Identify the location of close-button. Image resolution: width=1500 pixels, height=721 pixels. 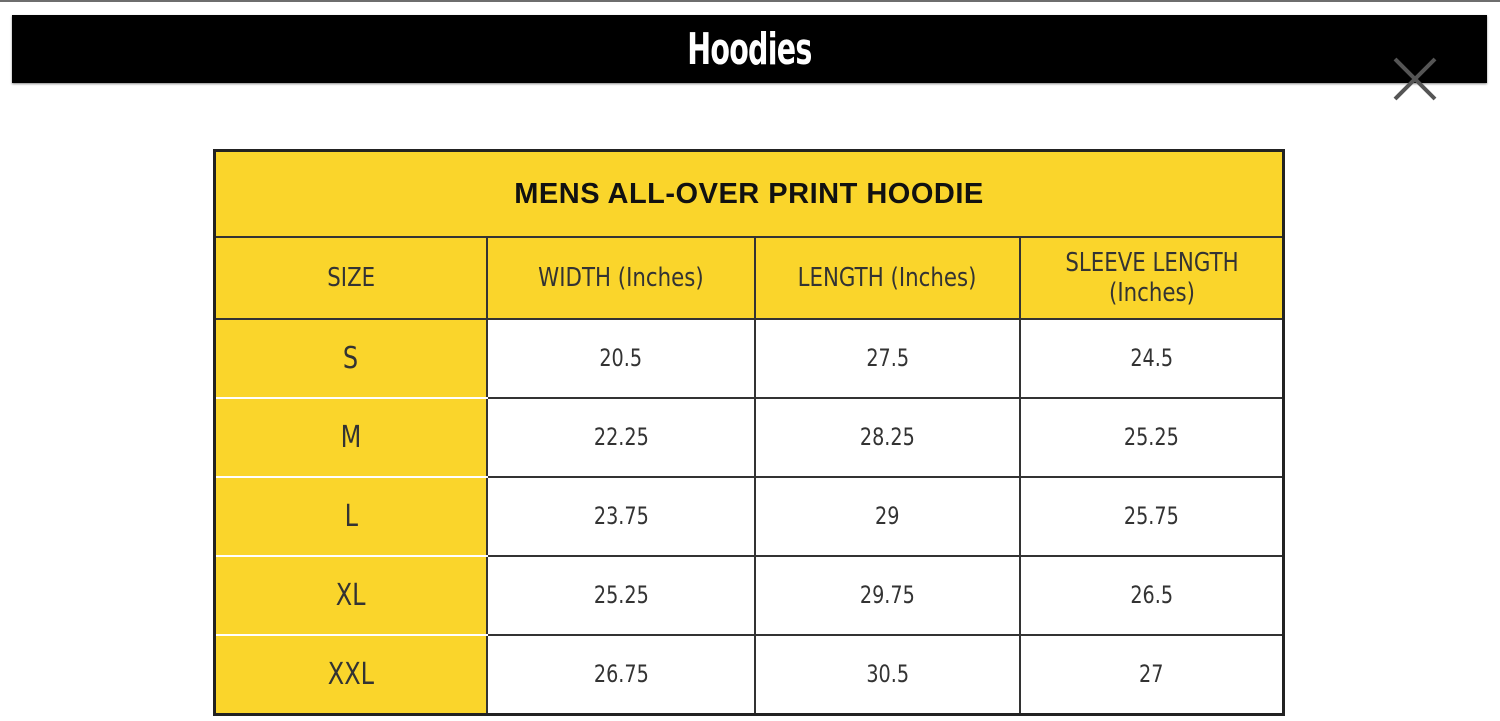
(1415, 79).